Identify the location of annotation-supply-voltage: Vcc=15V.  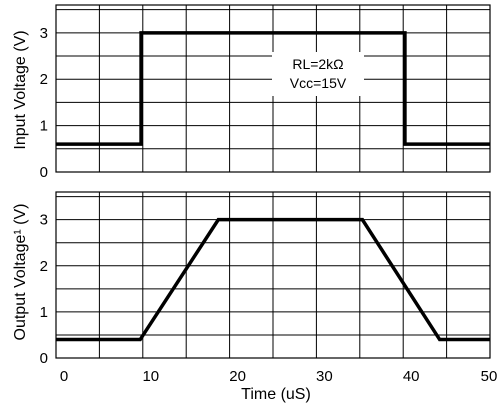
(318, 83).